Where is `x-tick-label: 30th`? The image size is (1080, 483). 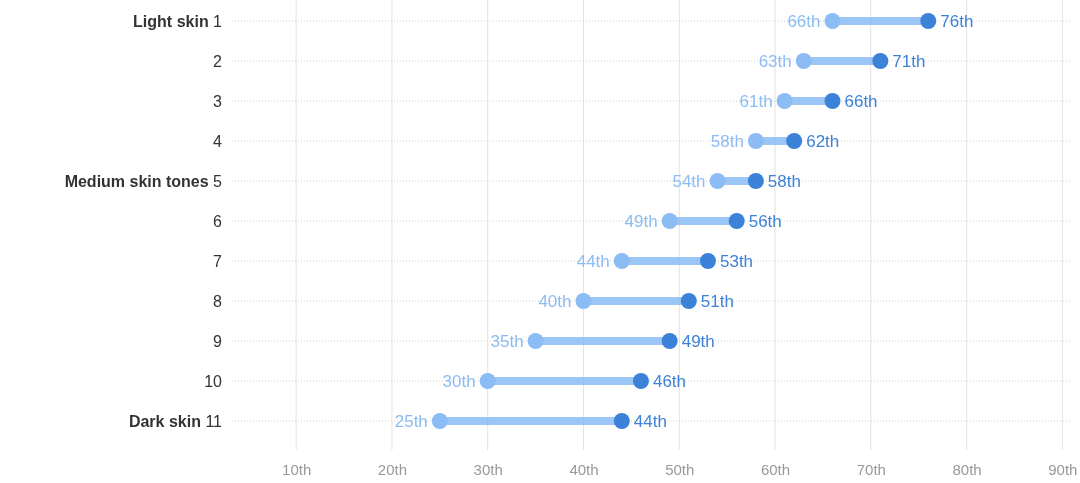
x-tick-label: 30th is located at coordinates (488, 469).